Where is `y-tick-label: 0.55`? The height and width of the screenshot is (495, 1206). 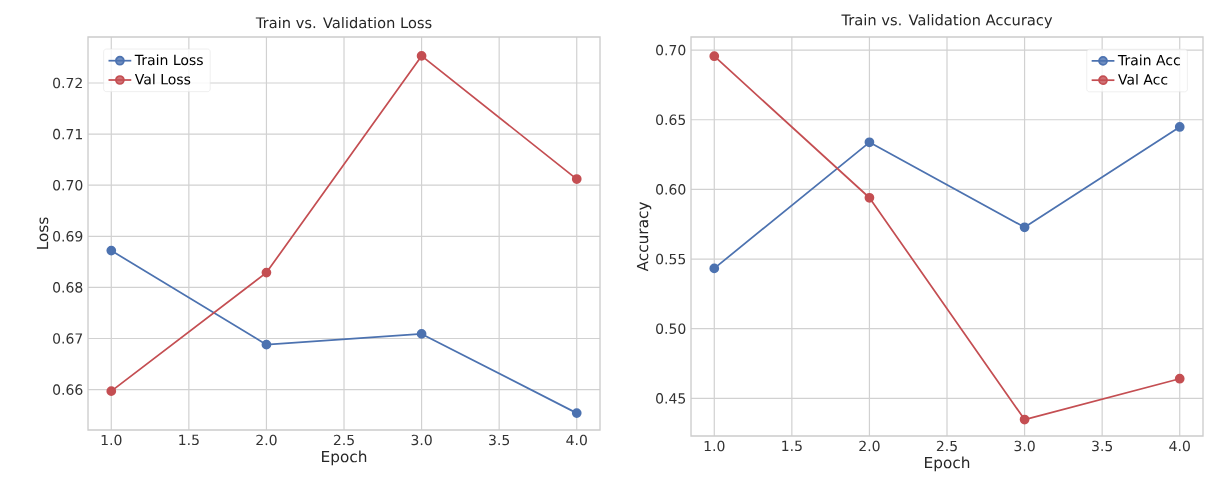
y-tick-label: 0.55 is located at coordinates (671, 259).